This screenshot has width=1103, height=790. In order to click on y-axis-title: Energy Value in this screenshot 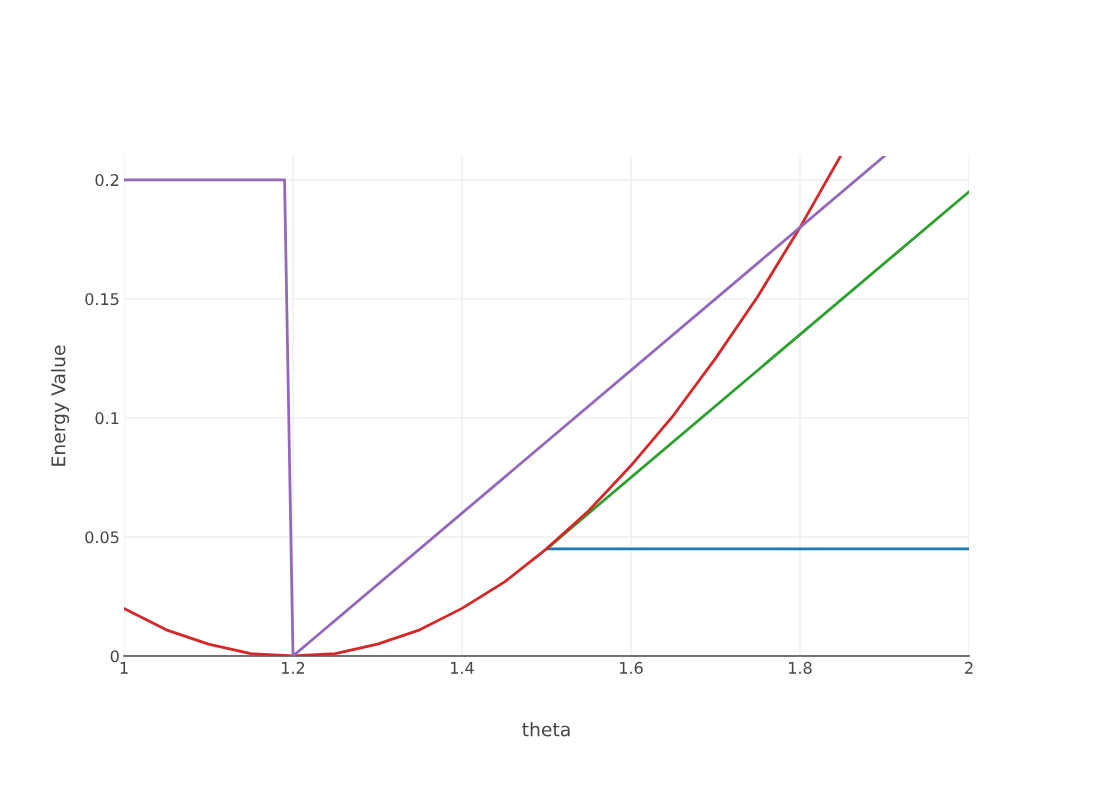, I will do `click(60, 405)`.